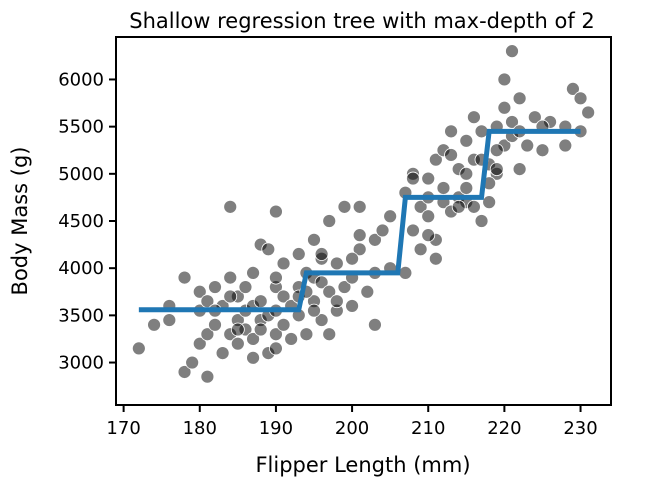 This screenshot has height=486, width=650. I want to click on y-axis-label: Body Mass (g), so click(20, 221).